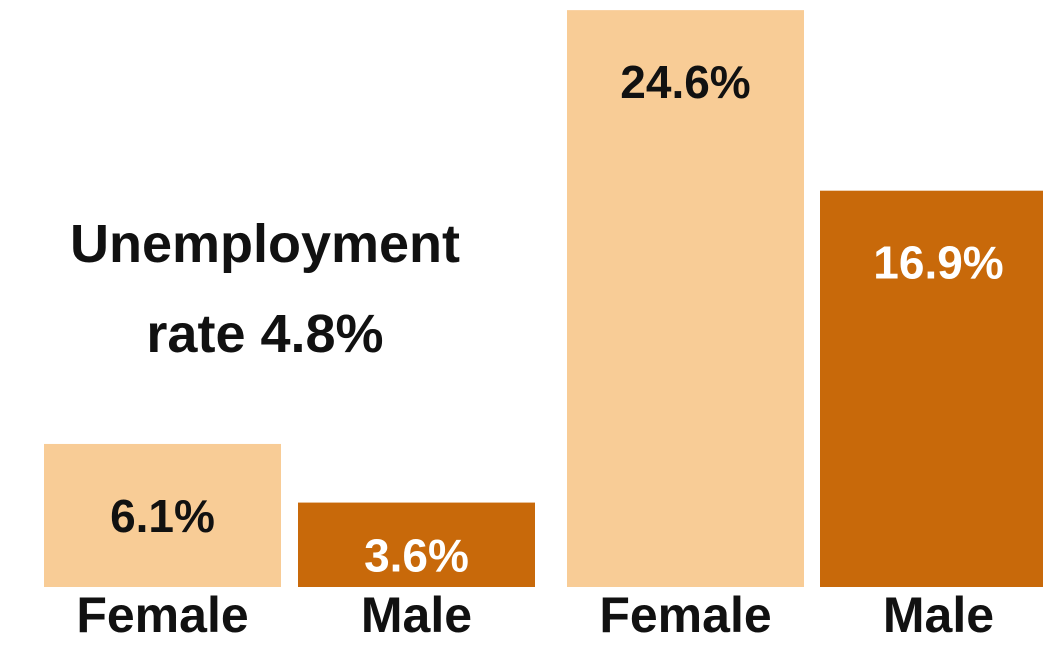 This screenshot has height=649, width=1043. I want to click on category-label-group2-male: Male, so click(938, 615).